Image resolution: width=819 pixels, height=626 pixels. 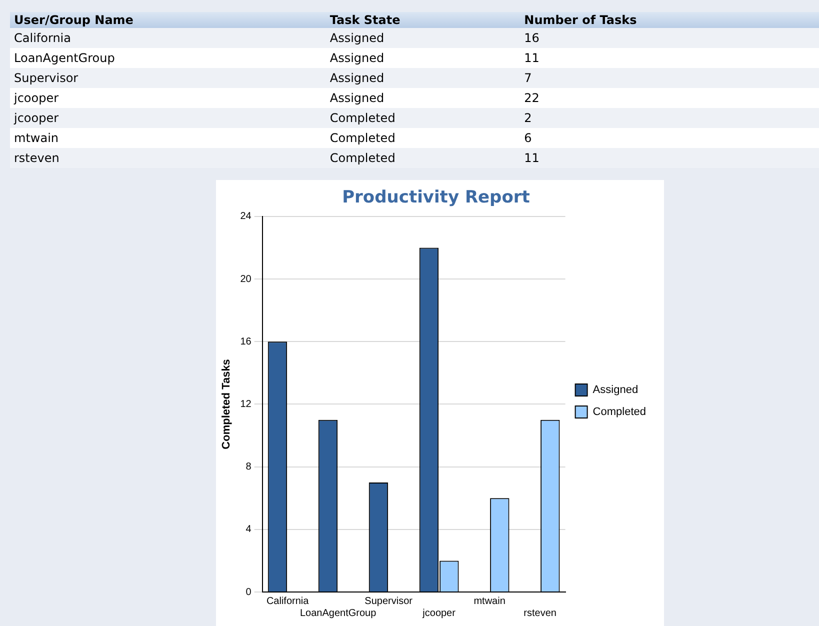 I want to click on text: 7, so click(x=669, y=78).